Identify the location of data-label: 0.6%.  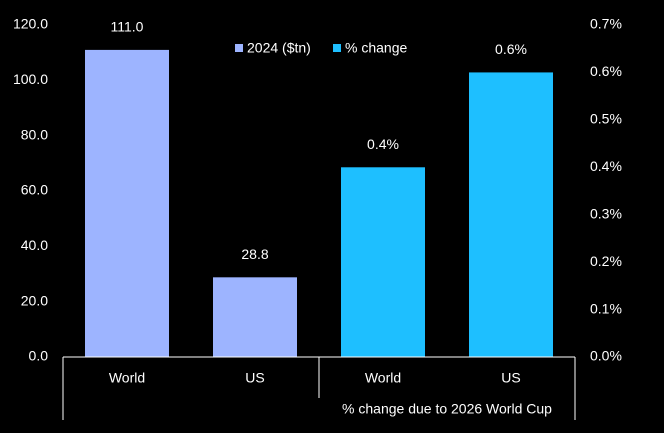
(511, 49).